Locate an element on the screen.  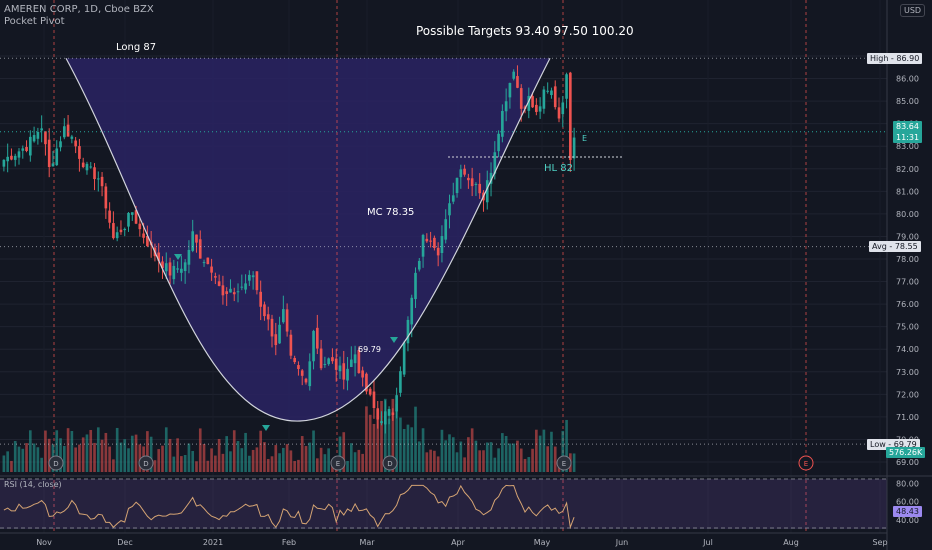
time-tick-label: Dec is located at coordinates (124, 542).